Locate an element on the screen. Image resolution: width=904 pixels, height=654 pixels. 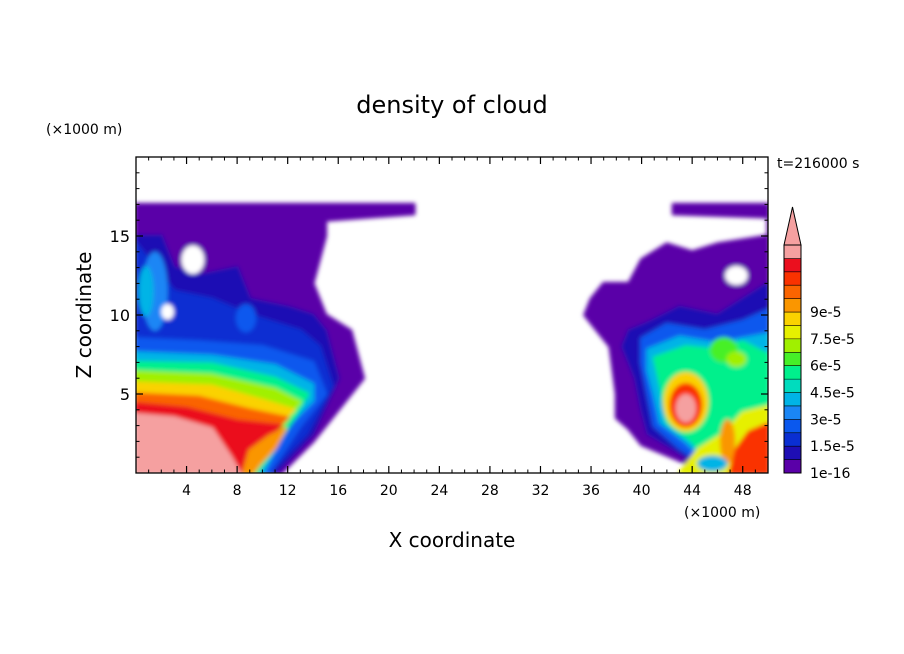
x-axis-label: X coordinate is located at coordinates (452, 540).